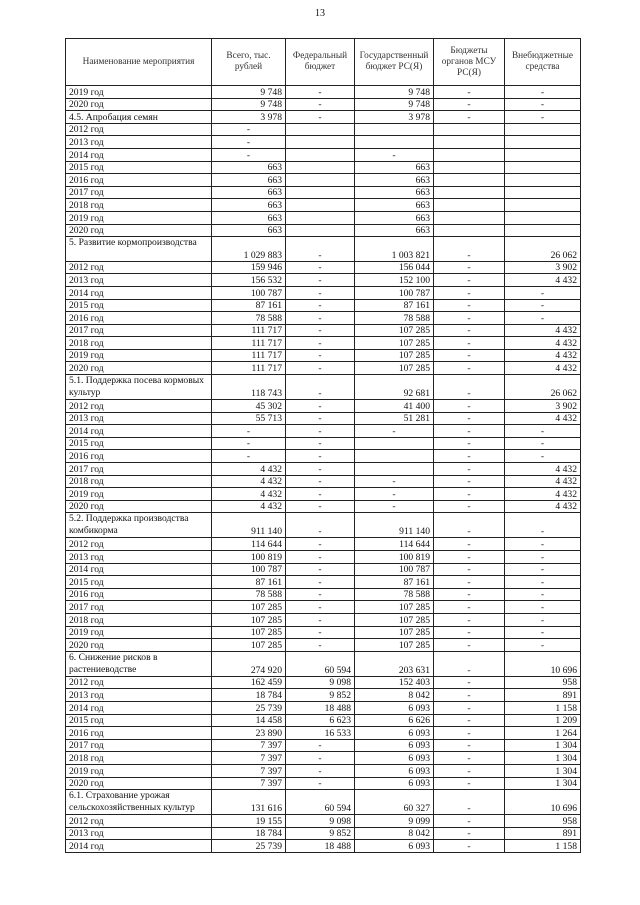 The image size is (640, 905). I want to click on table-row: 2017 год 663 663, so click(323, 192).